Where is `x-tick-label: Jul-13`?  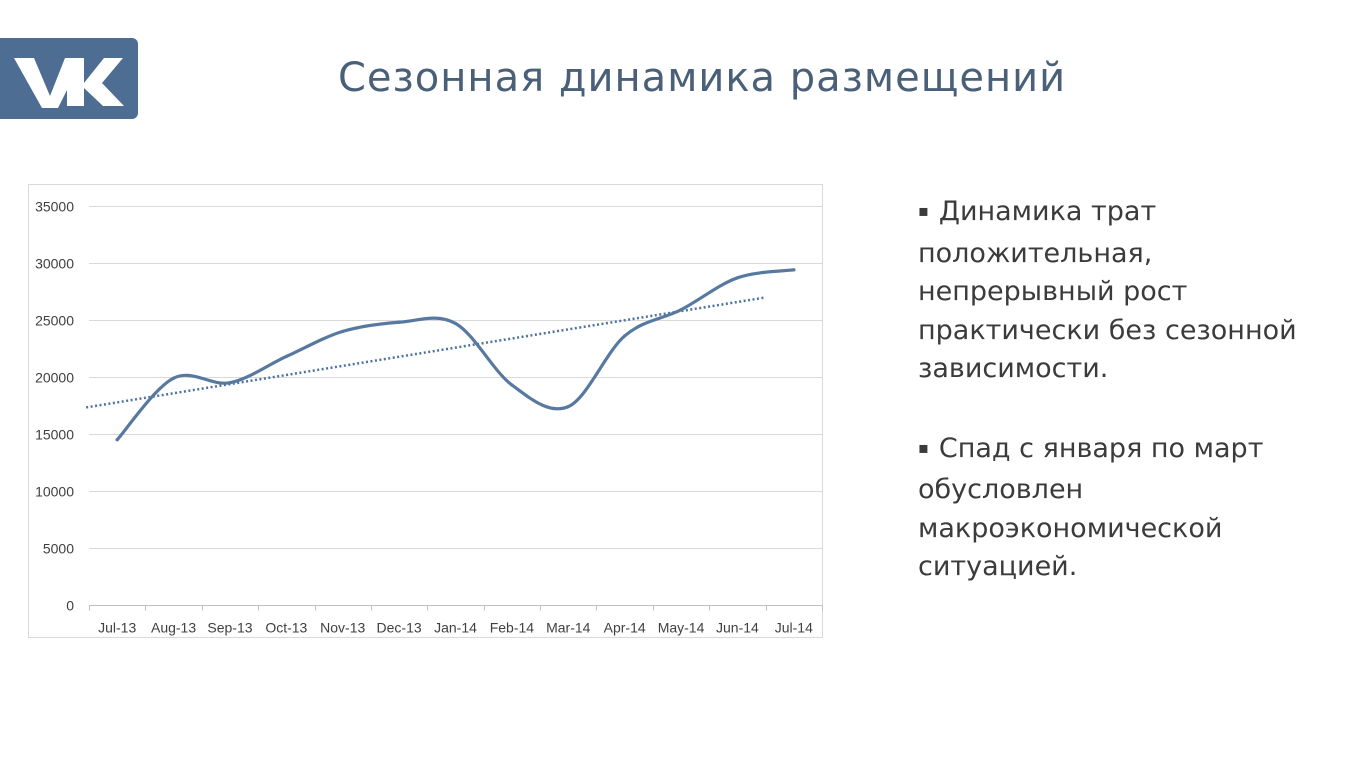 x-tick-label: Jul-13 is located at coordinates (117, 628).